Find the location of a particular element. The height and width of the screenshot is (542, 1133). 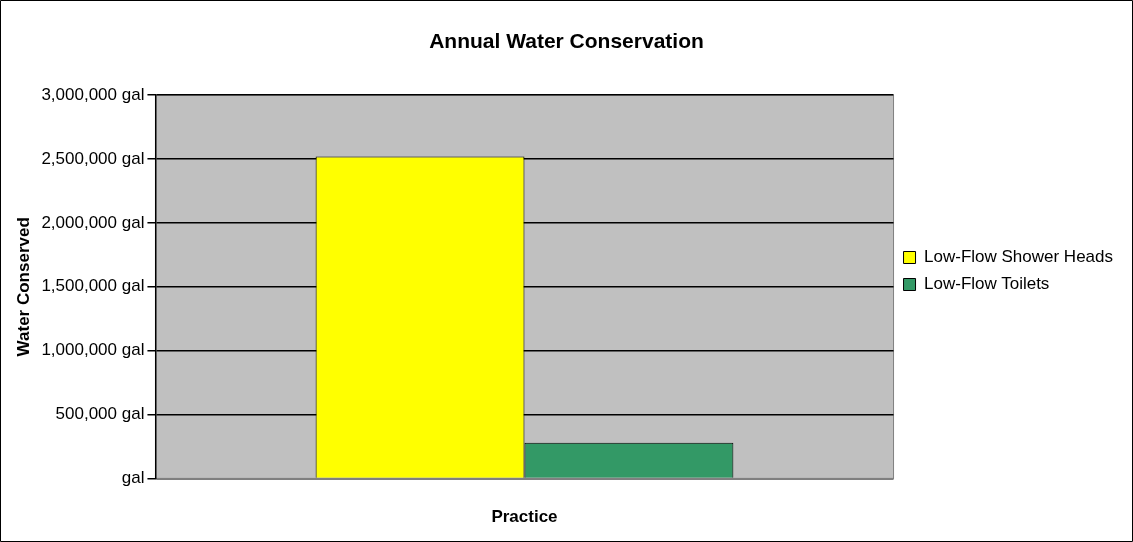

y-tick-label: 2,000,000 gal is located at coordinates (93, 222).